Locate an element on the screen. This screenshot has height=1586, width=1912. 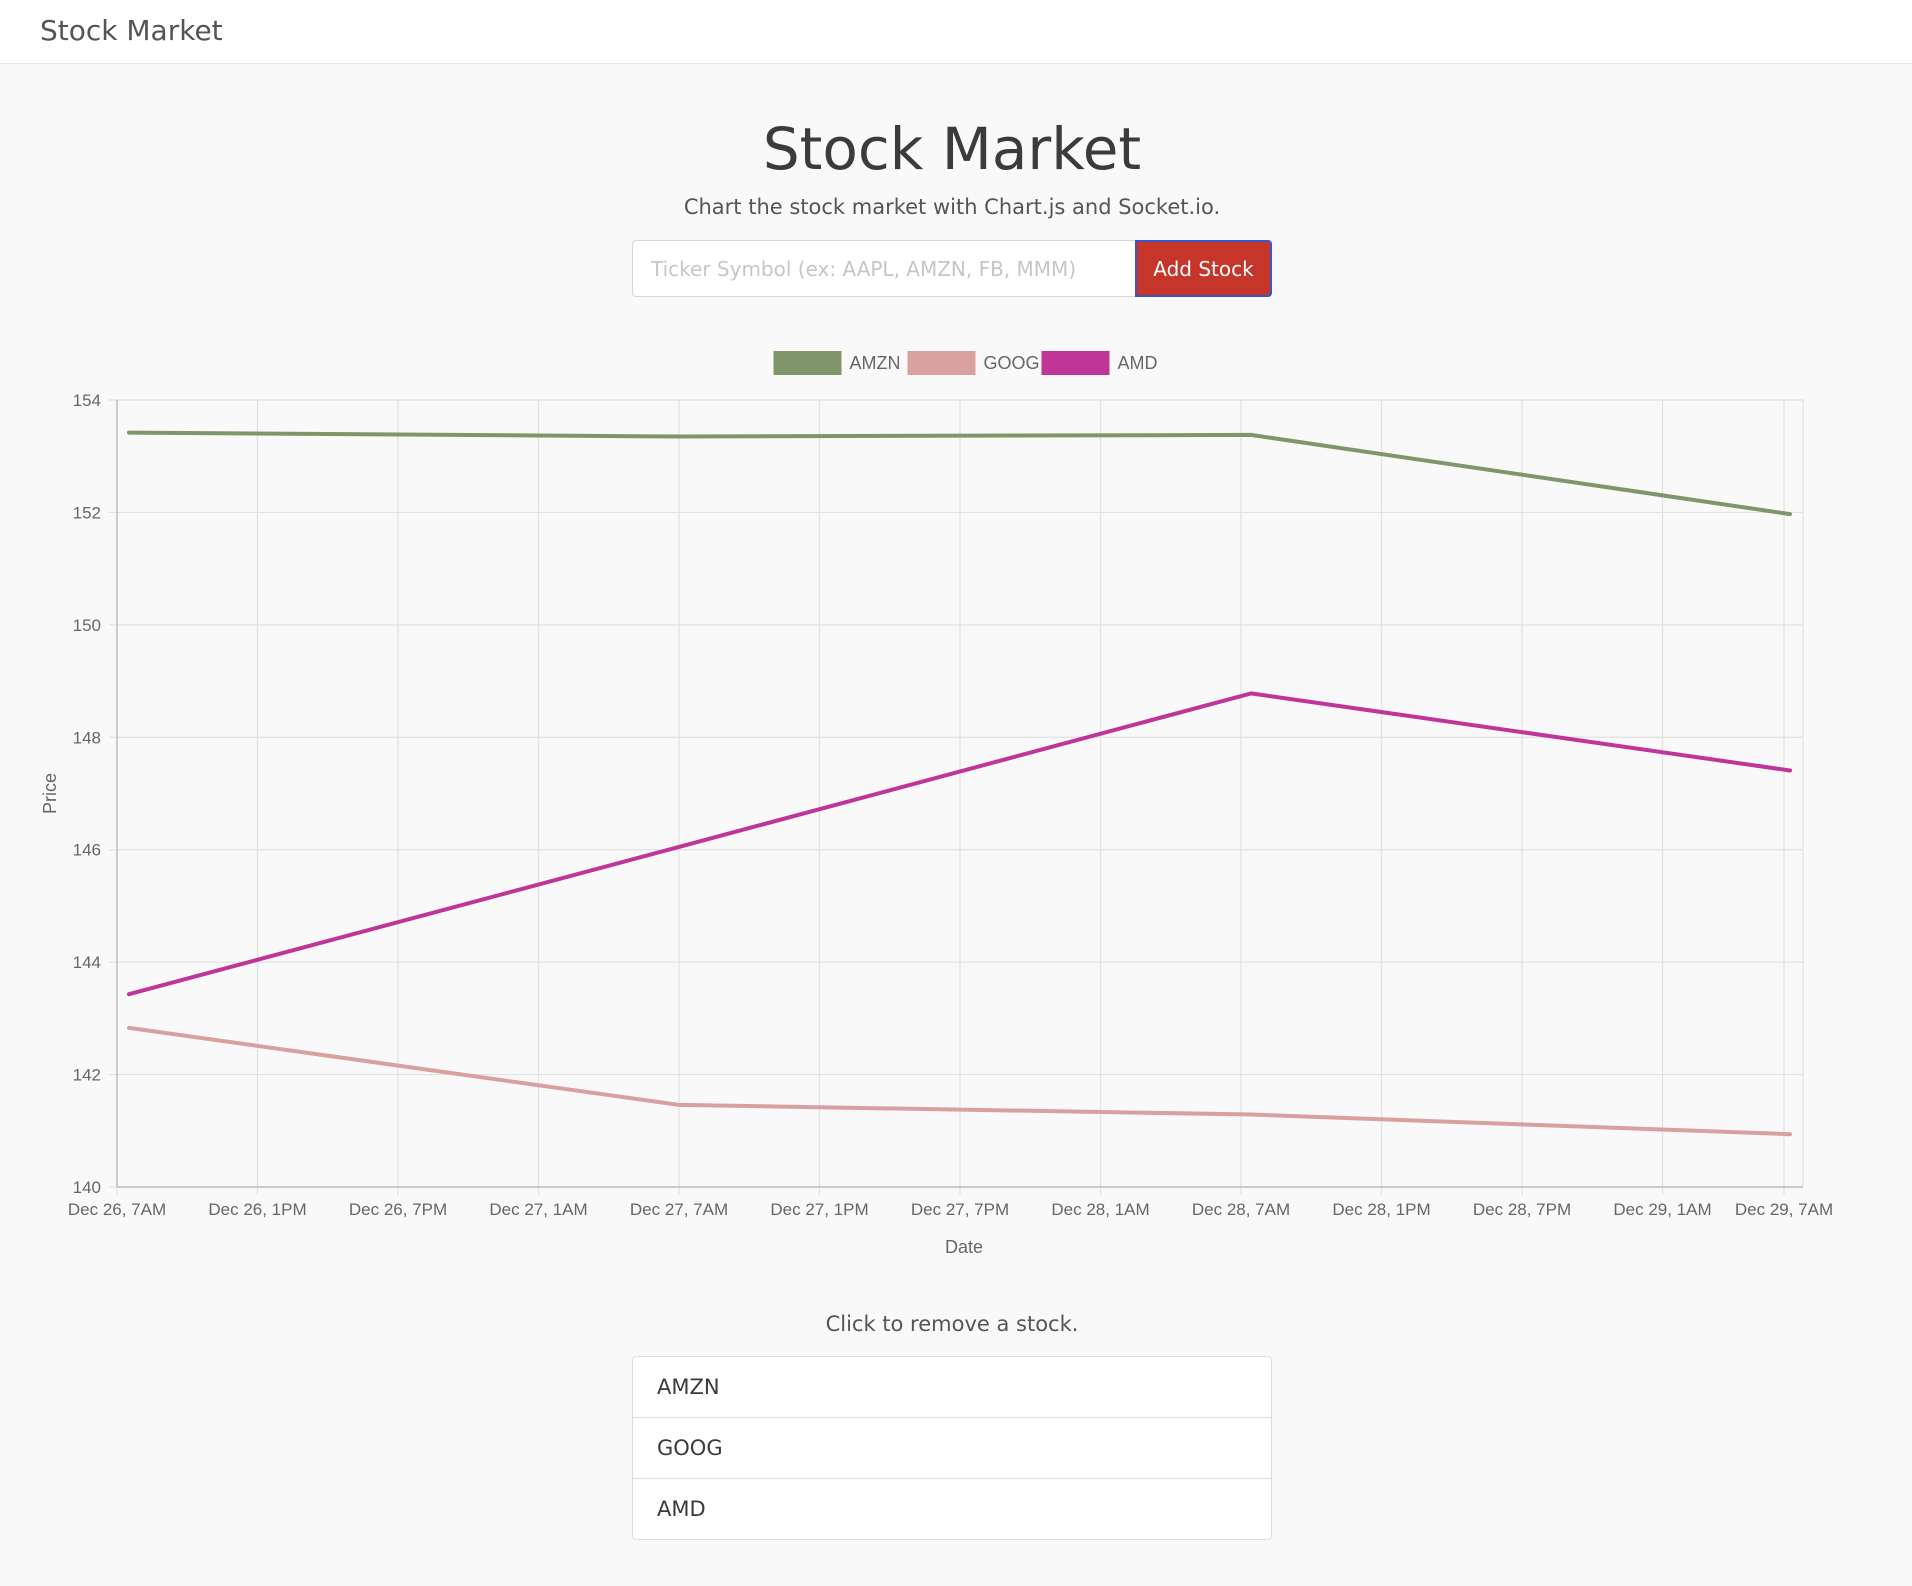
x-tick-label: Dec 28, 1PM is located at coordinates (1381, 1209).